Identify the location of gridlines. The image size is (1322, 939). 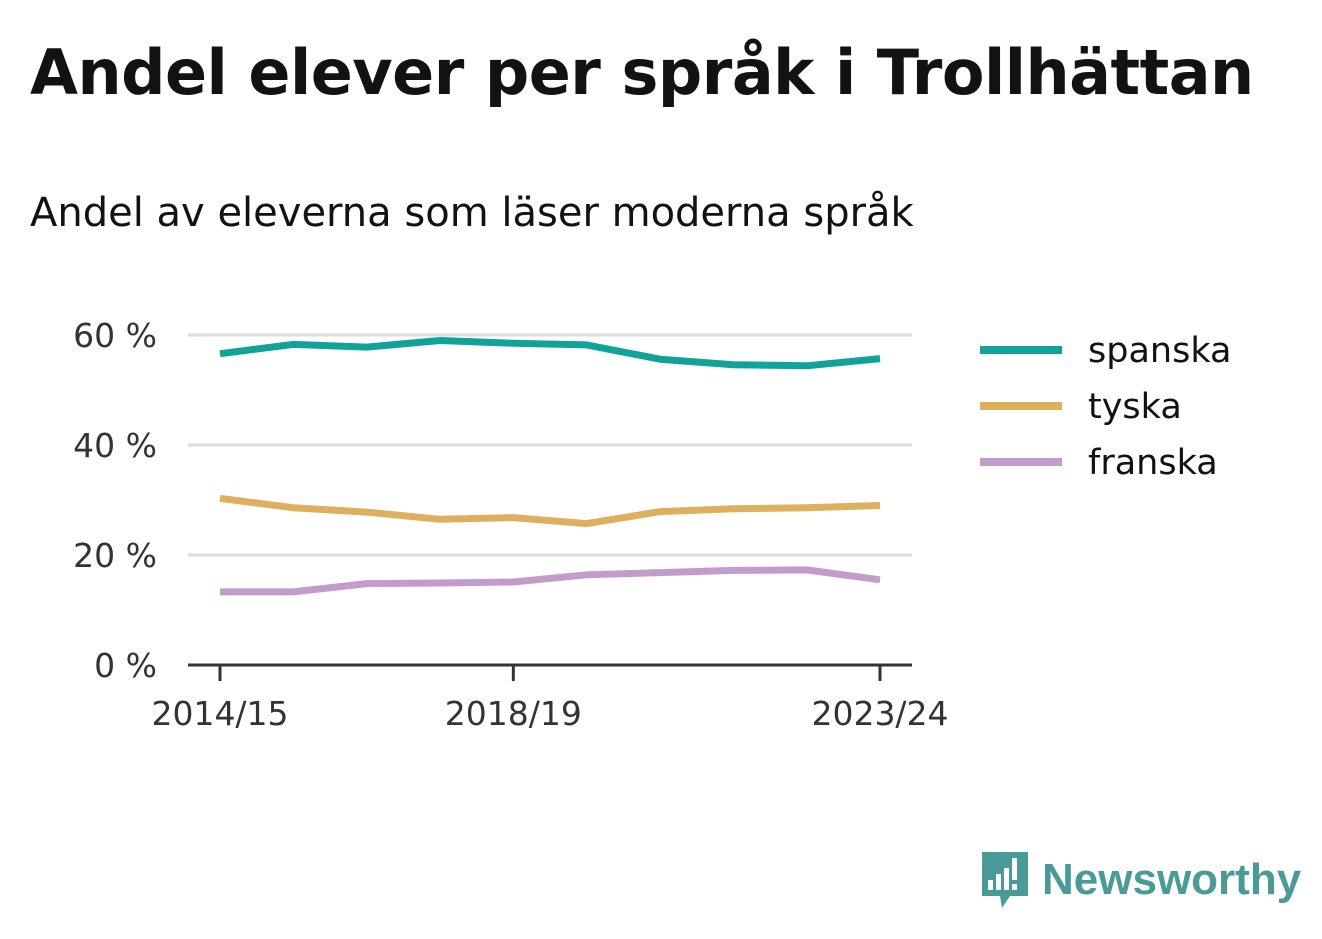
(550, 445).